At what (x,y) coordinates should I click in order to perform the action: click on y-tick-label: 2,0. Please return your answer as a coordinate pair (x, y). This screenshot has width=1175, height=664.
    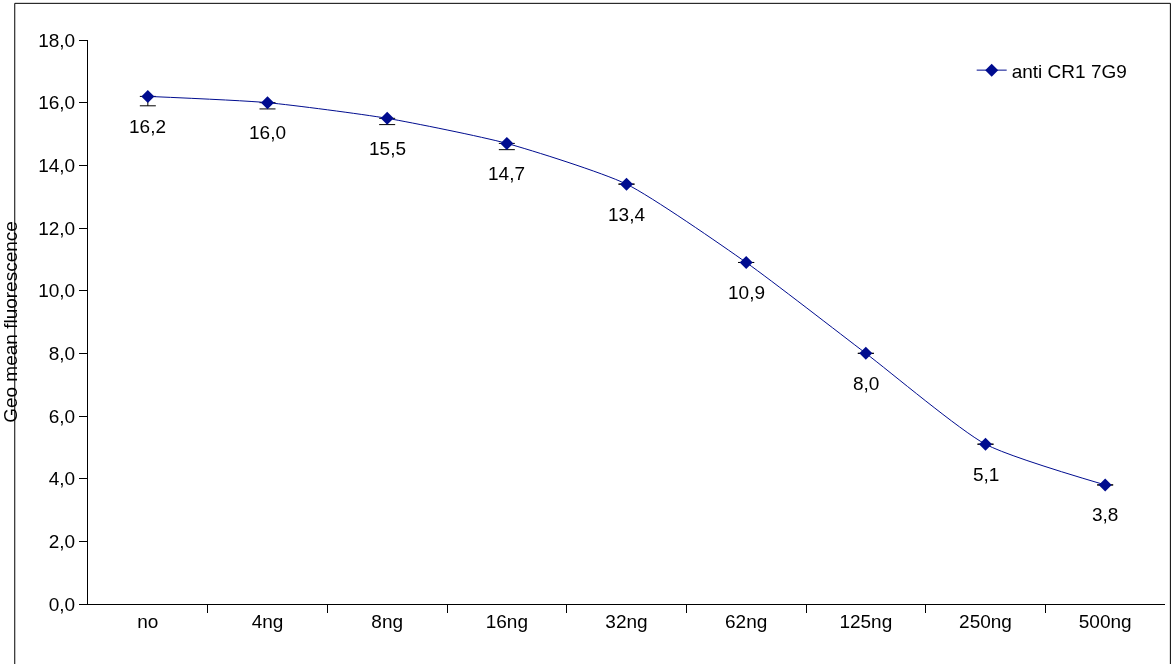
    Looking at the image, I should click on (62, 541).